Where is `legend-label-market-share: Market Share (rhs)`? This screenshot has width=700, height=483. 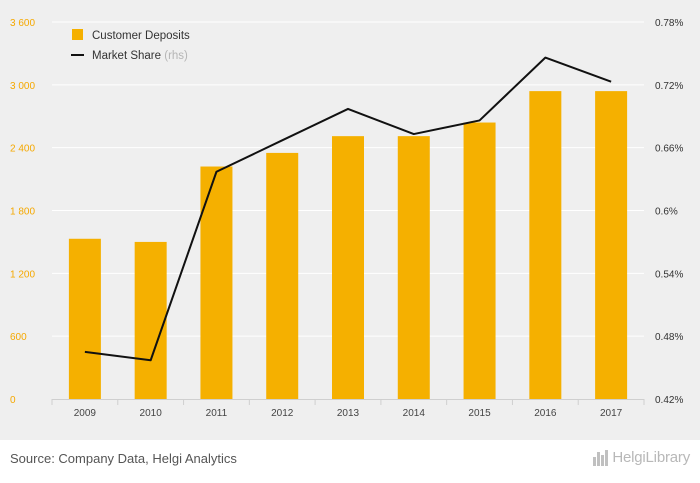 legend-label-market-share: Market Share (rhs) is located at coordinates (140, 56).